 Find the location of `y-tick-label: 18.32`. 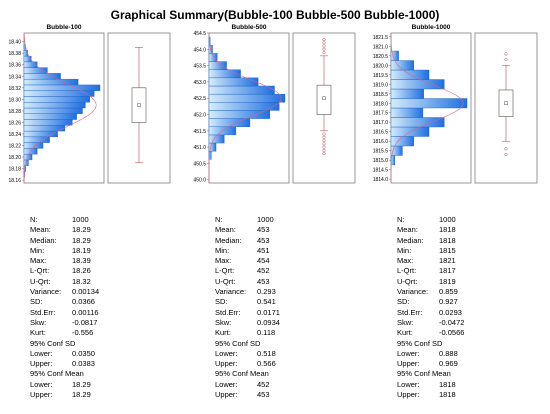

y-tick-label: 18.32 is located at coordinates (14, 89).